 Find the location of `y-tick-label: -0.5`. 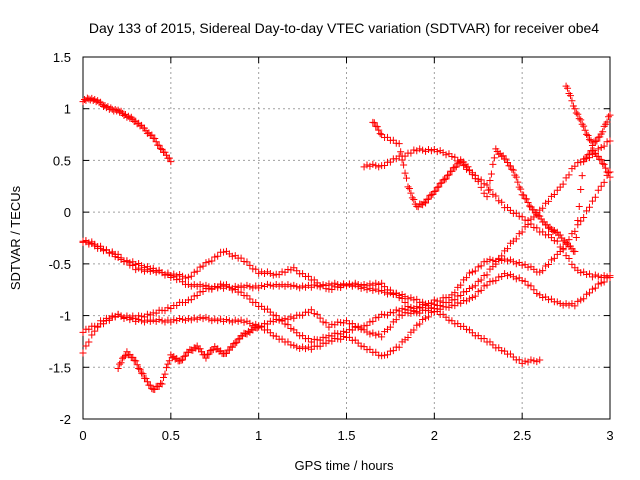

y-tick-label: -0.5 is located at coordinates (60, 264).